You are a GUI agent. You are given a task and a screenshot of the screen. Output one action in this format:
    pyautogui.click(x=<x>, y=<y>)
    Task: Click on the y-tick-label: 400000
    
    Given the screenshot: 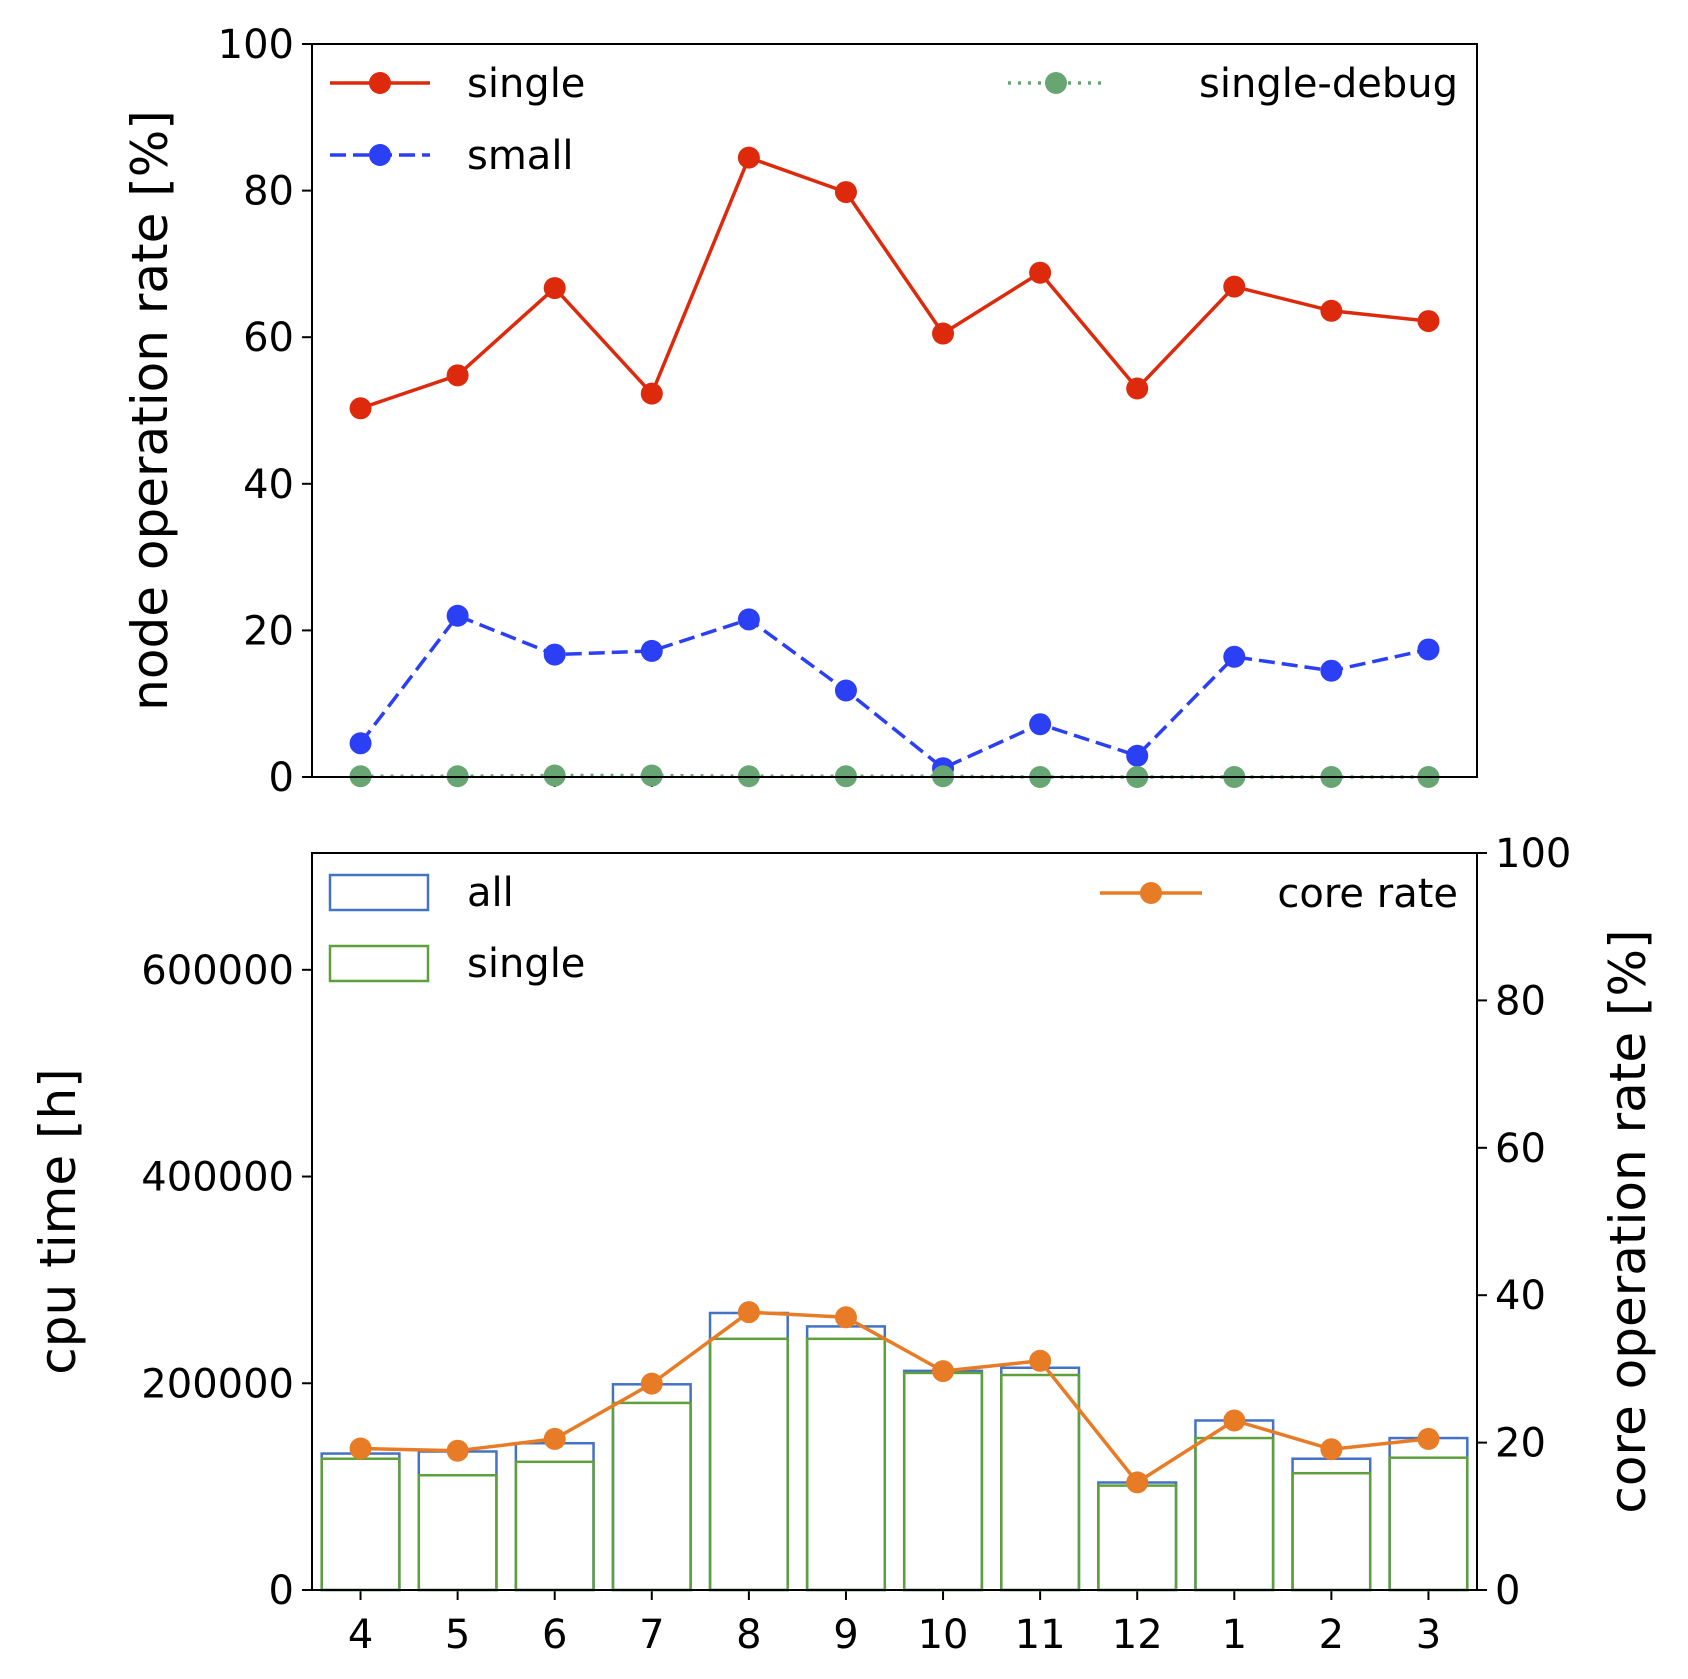 What is the action you would take?
    pyautogui.click(x=217, y=1178)
    